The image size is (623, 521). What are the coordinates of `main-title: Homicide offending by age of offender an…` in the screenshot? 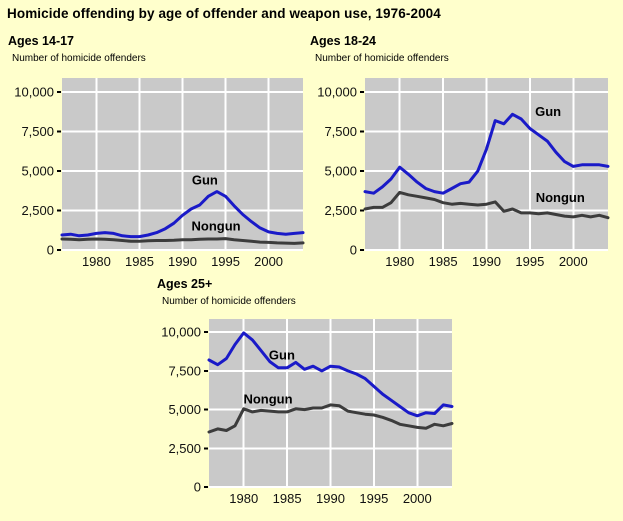 It's located at (224, 13).